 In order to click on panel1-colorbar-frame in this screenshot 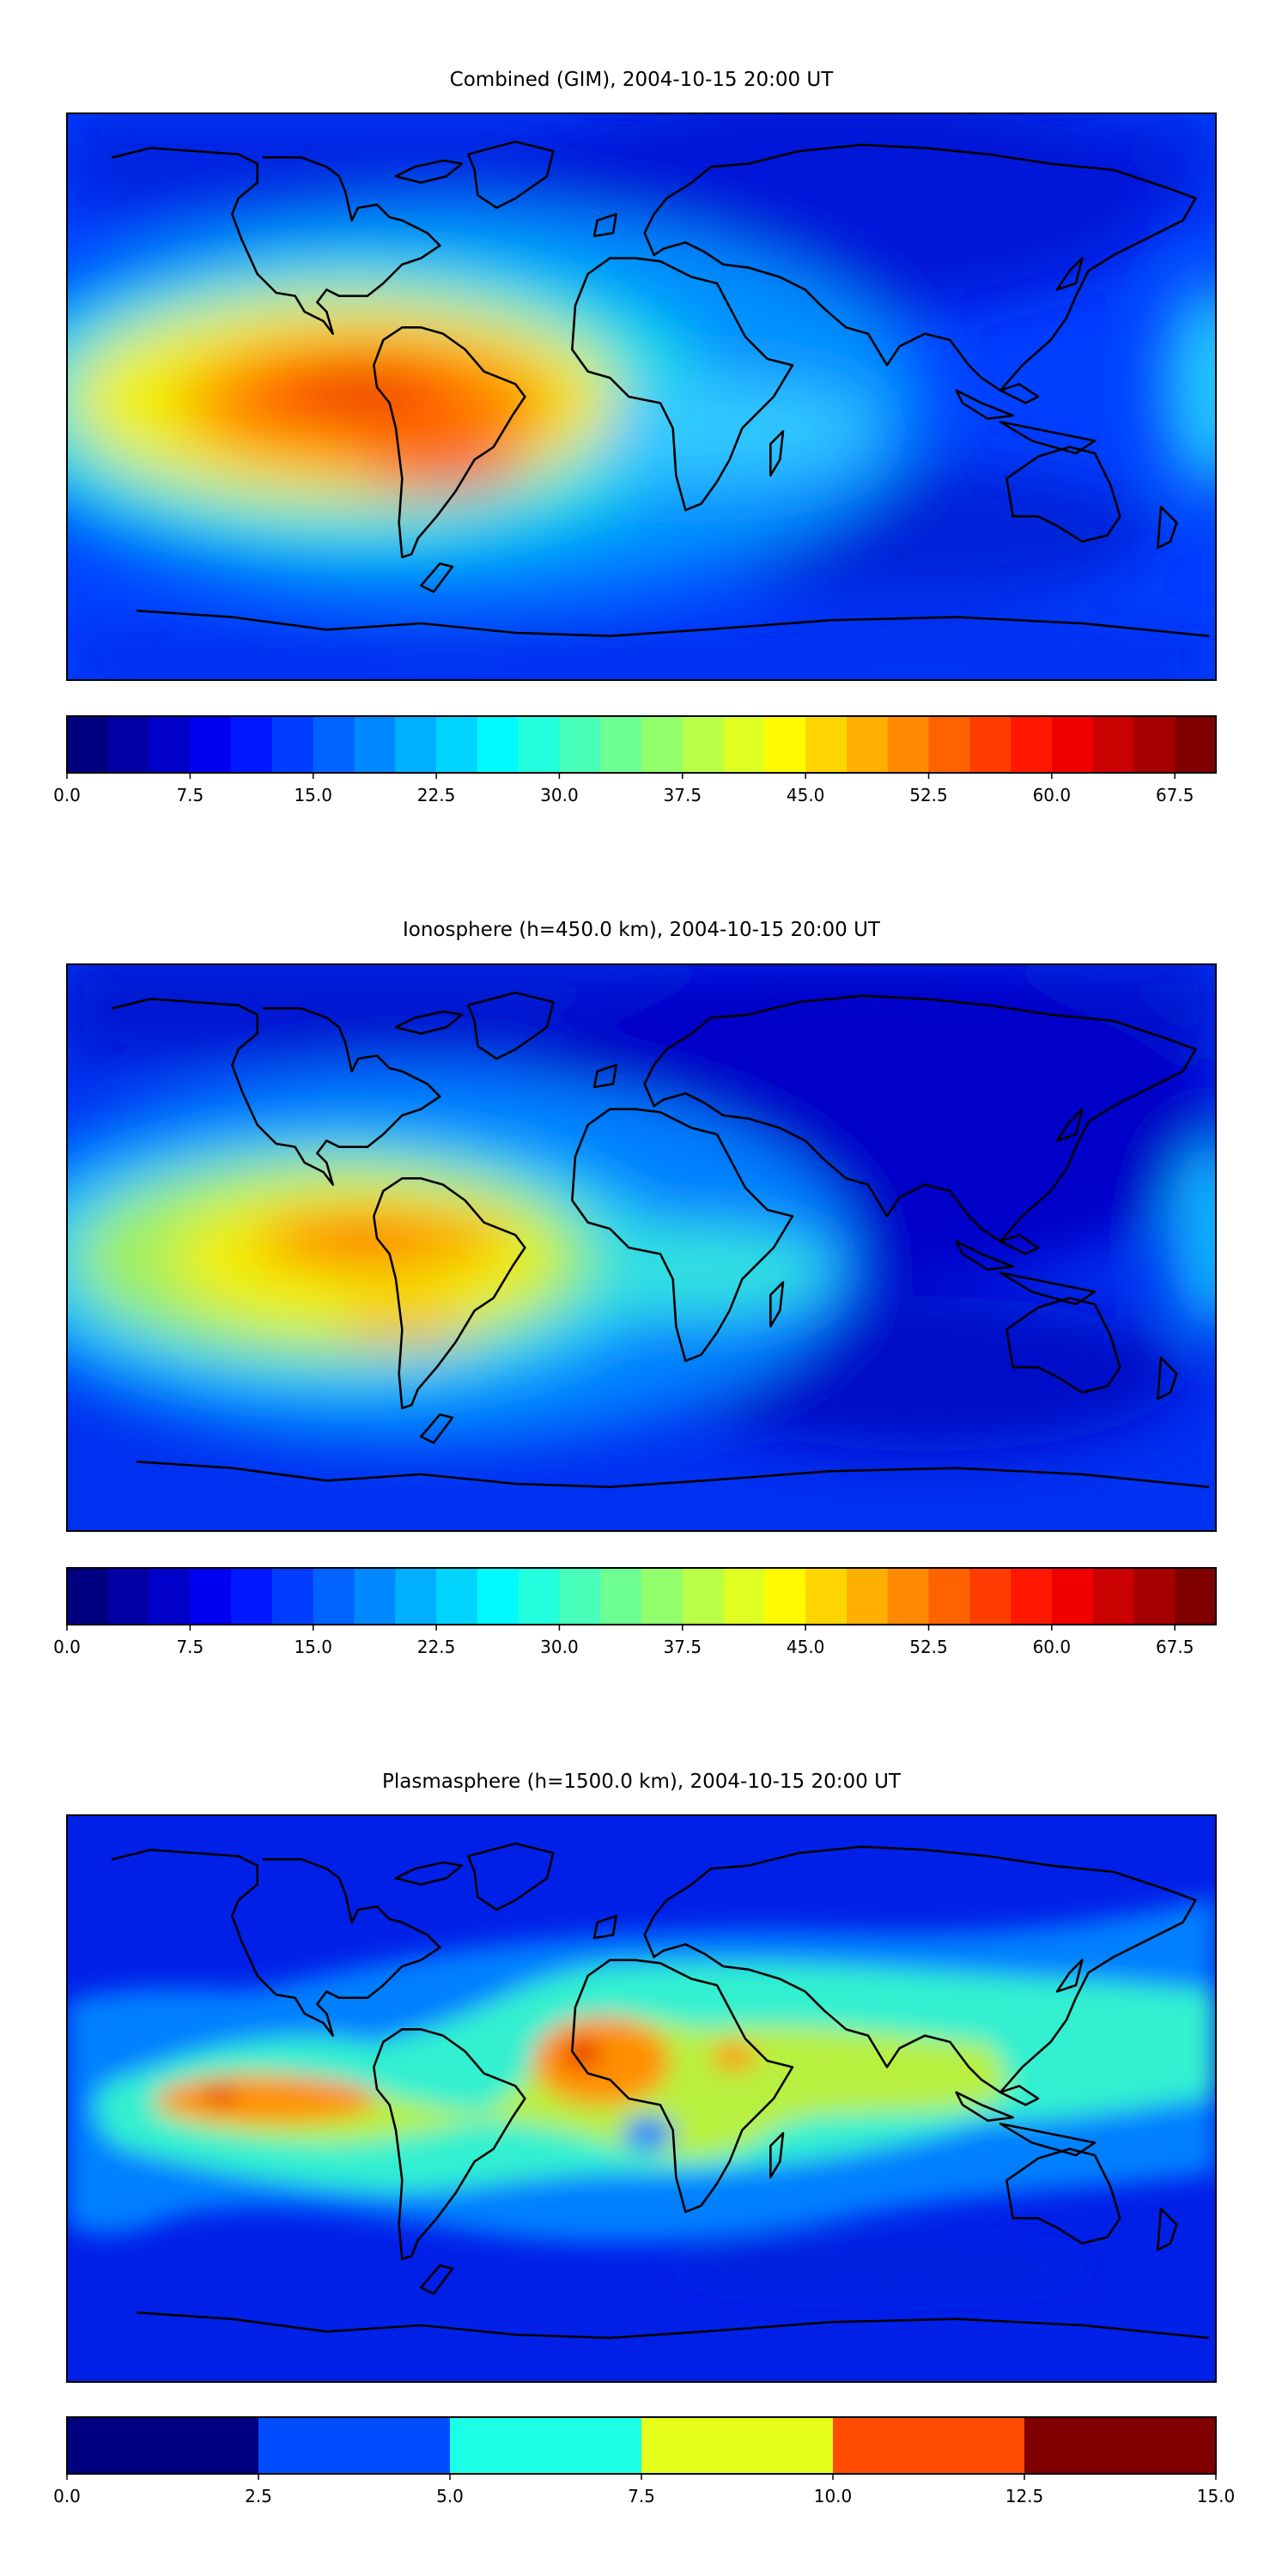, I will do `click(641, 744)`.